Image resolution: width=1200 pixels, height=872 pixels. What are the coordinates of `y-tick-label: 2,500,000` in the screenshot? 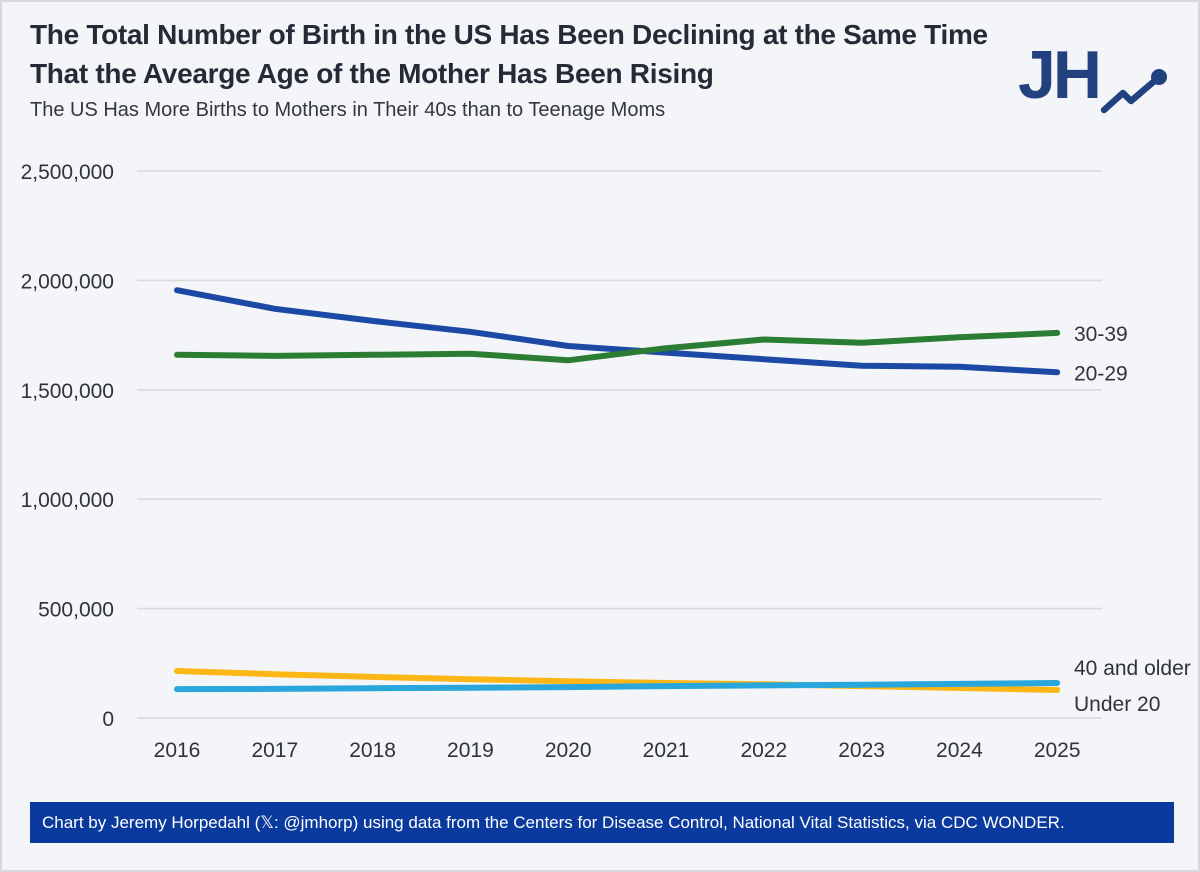 It's located at (67, 172).